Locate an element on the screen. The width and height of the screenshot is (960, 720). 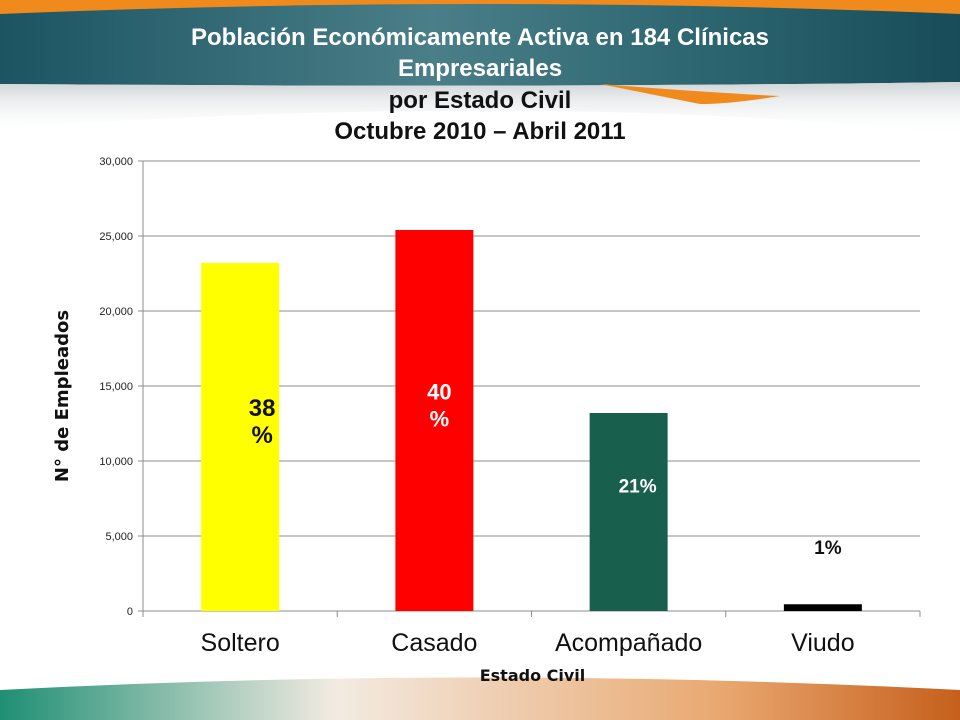
x-category-label: Viudo is located at coordinates (823, 643).